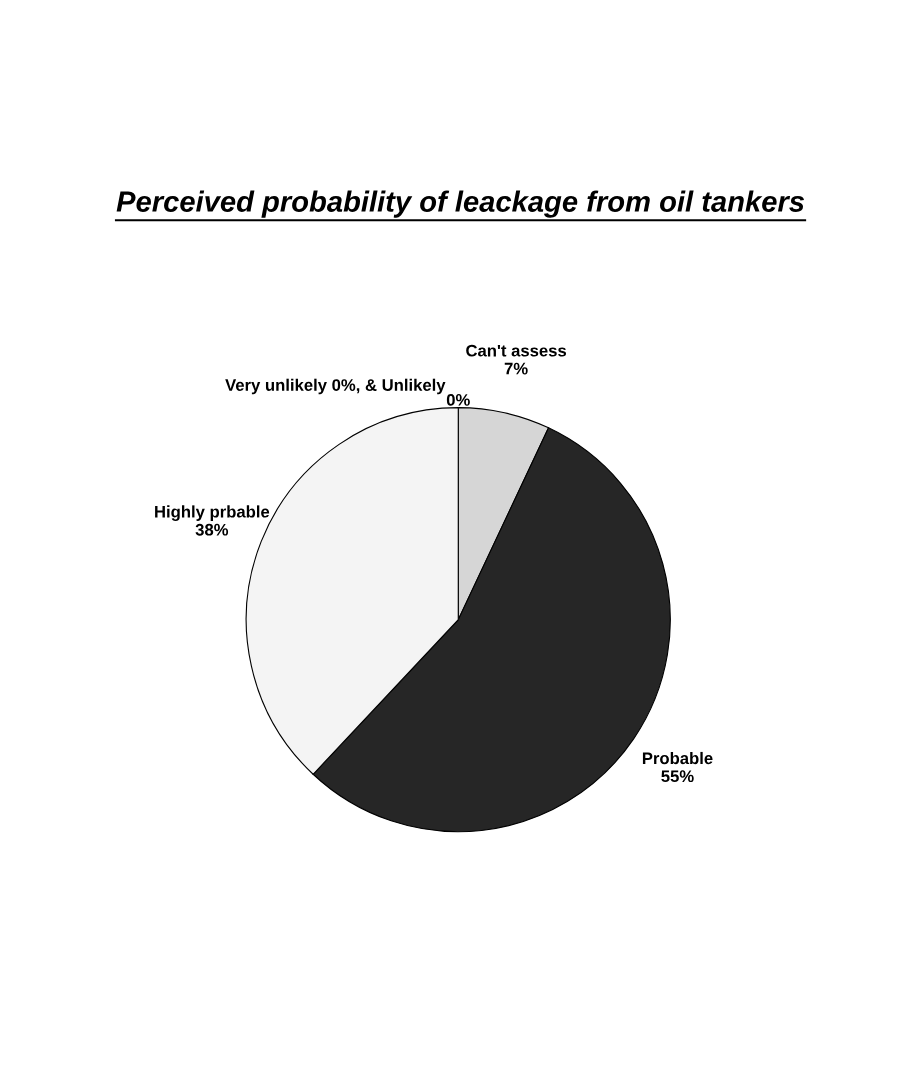  Describe the element at coordinates (677, 776) in the screenshot. I see `data-label: 55%` at that location.